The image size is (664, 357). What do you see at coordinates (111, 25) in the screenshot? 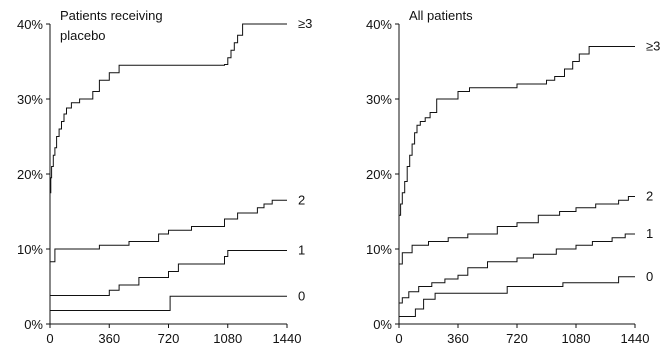
I see `panel-title: Patients receiving placebo` at bounding box center [111, 25].